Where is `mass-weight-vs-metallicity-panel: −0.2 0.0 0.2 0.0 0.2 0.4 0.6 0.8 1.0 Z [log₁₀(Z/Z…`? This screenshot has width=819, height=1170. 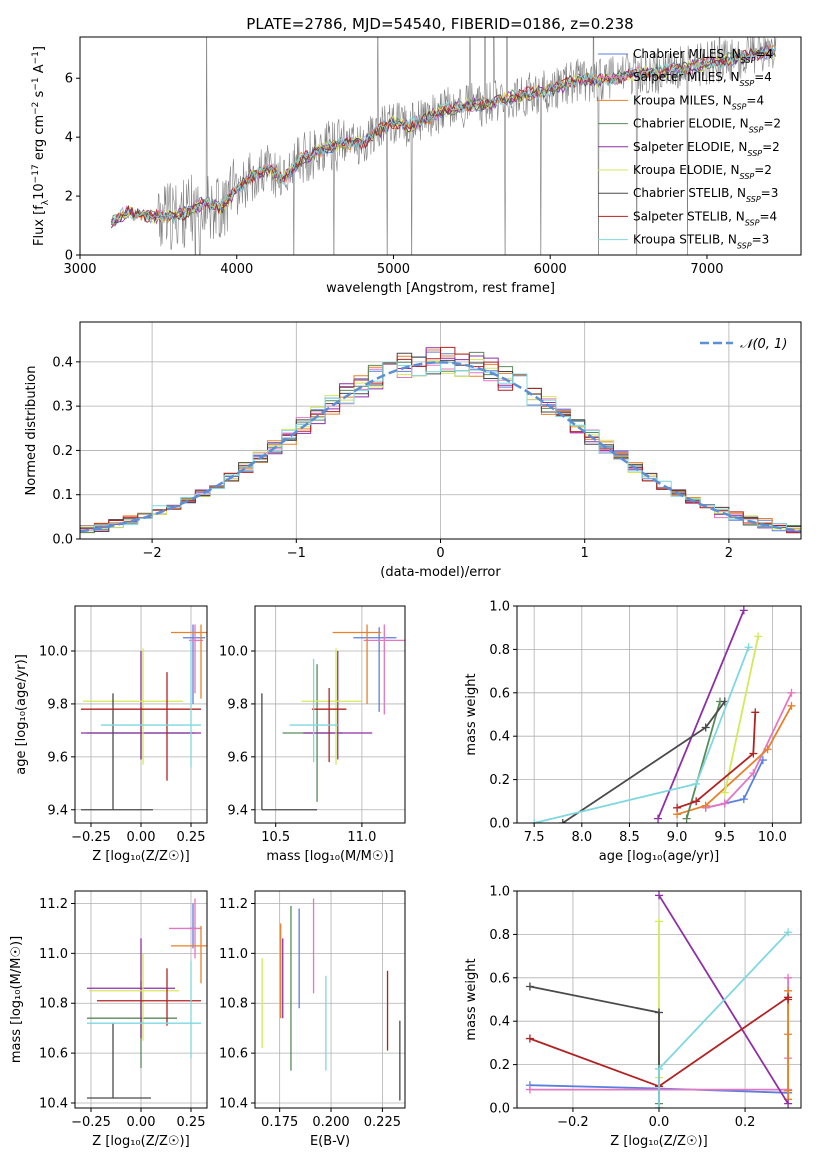
mass-weight-vs-metallicity-panel: −0.2 0.0 0.2 0.0 0.2 0.4 0.6 0.8 1.0 Z [log₁₀(Z/Z… is located at coordinates (633, 1017).